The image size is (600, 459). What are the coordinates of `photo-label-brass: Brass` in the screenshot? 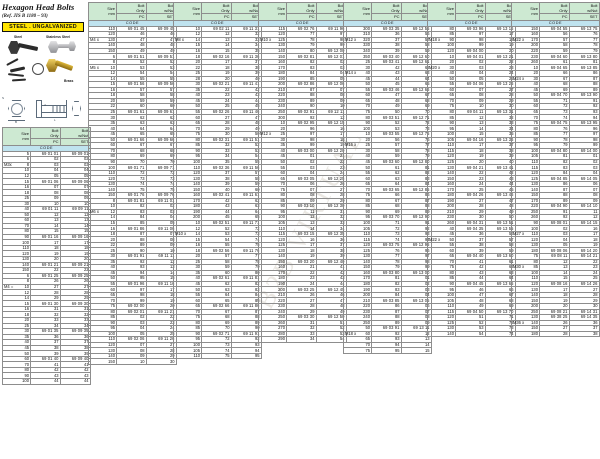 It's located at (69, 80).